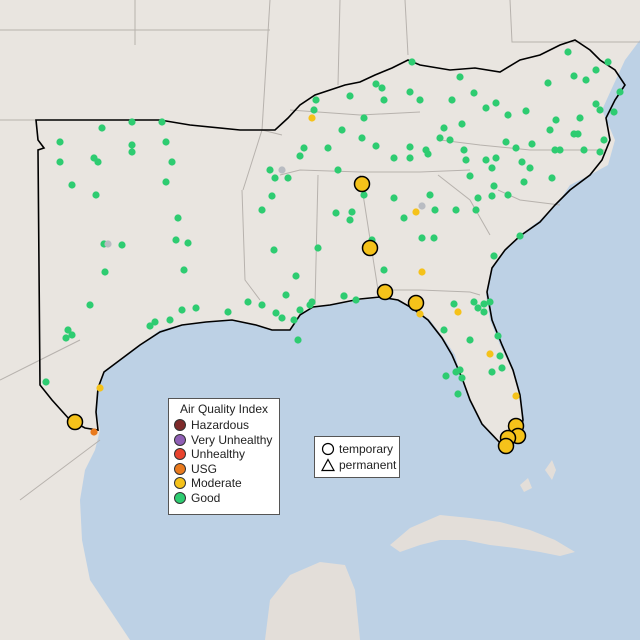  What do you see at coordinates (180, 454) in the screenshot?
I see `unhealthy-swatch` at bounding box center [180, 454].